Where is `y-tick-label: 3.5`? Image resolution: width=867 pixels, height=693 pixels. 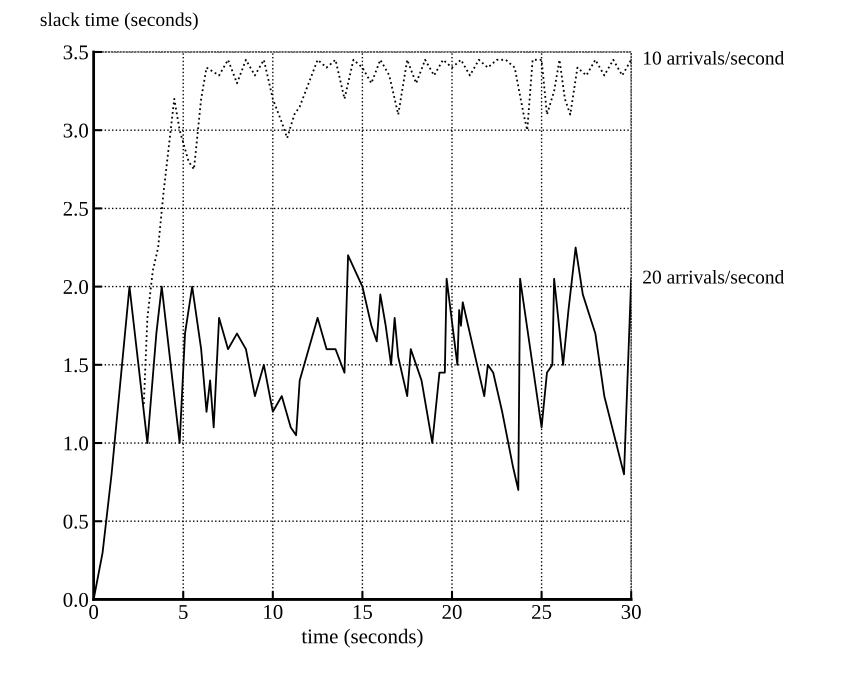
y-tick-label: 3.5 is located at coordinates (76, 52).